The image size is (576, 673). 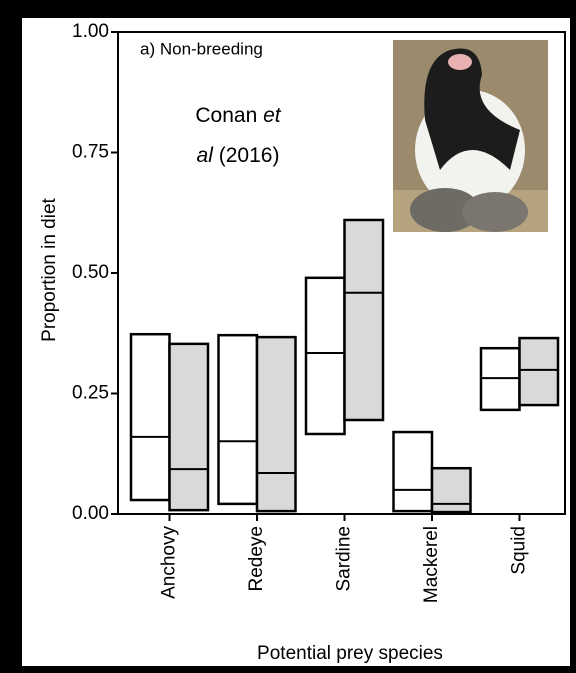 What do you see at coordinates (201, 48) in the screenshot?
I see `annotation: a) Non-breeding` at bounding box center [201, 48].